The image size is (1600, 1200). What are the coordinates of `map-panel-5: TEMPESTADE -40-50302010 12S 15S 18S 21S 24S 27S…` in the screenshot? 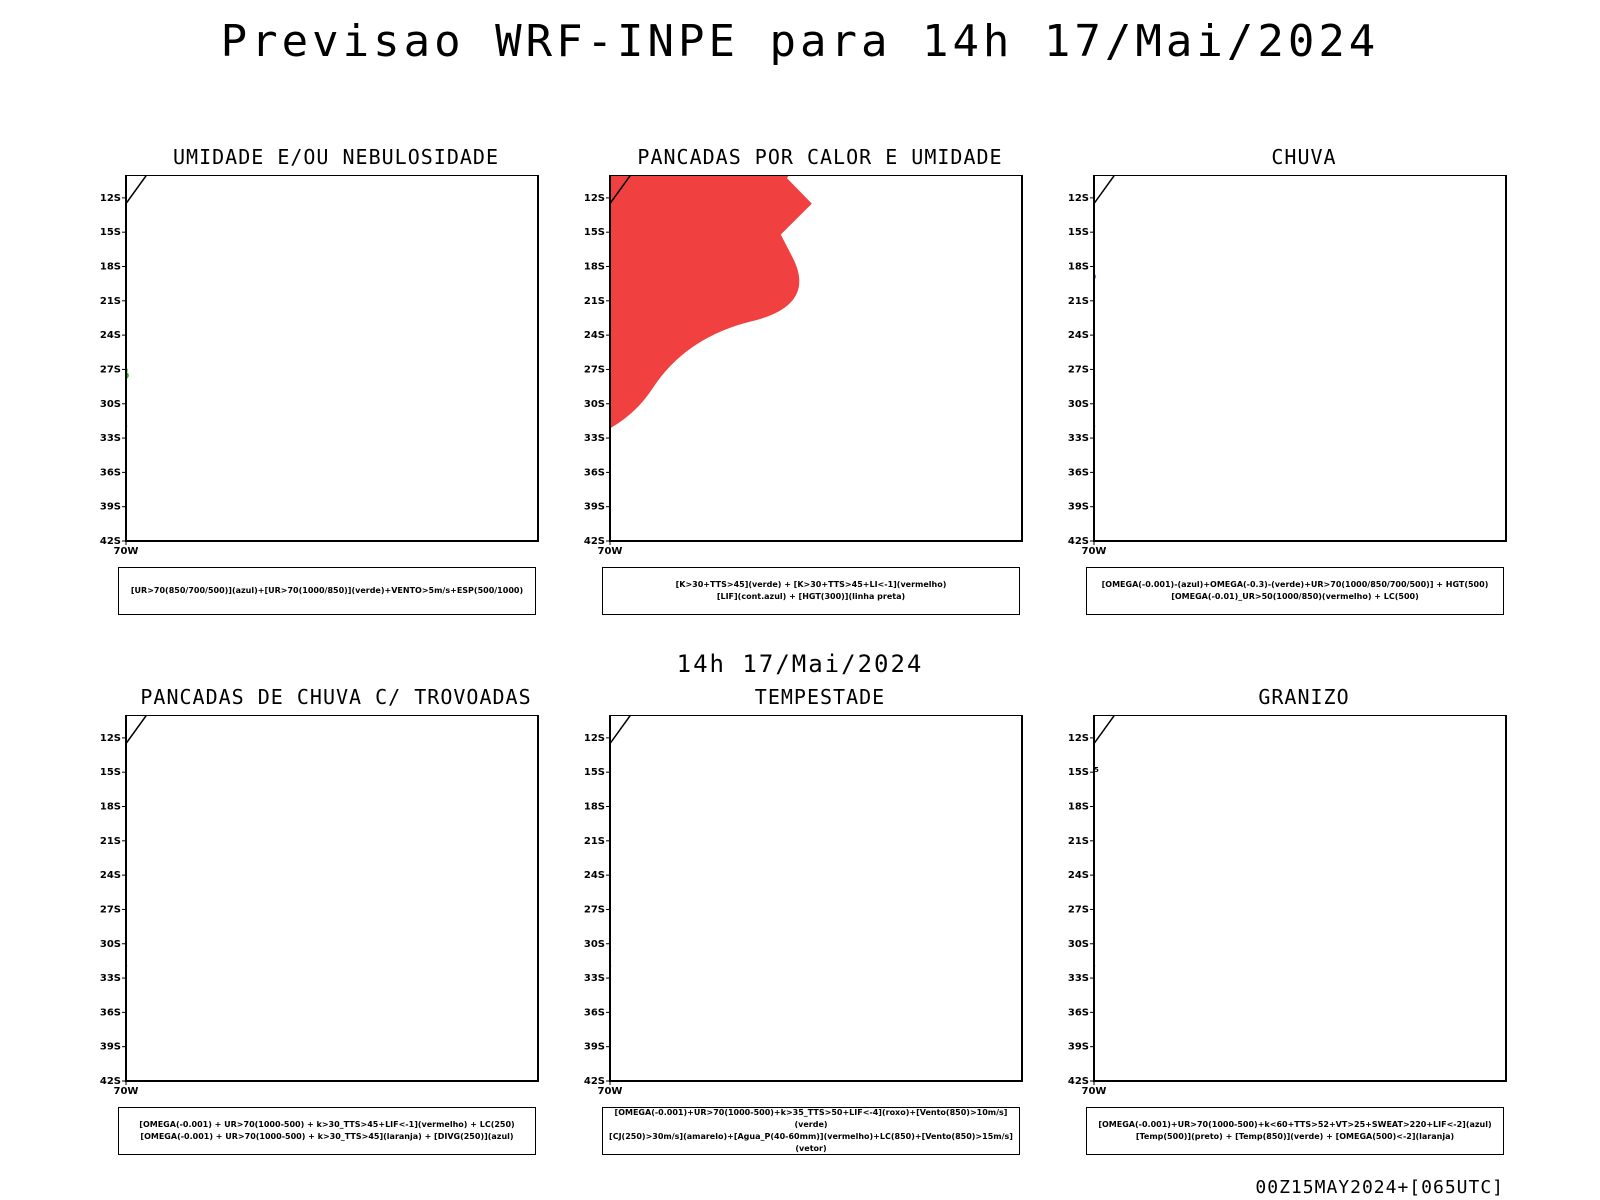 It's located at (820, 920).